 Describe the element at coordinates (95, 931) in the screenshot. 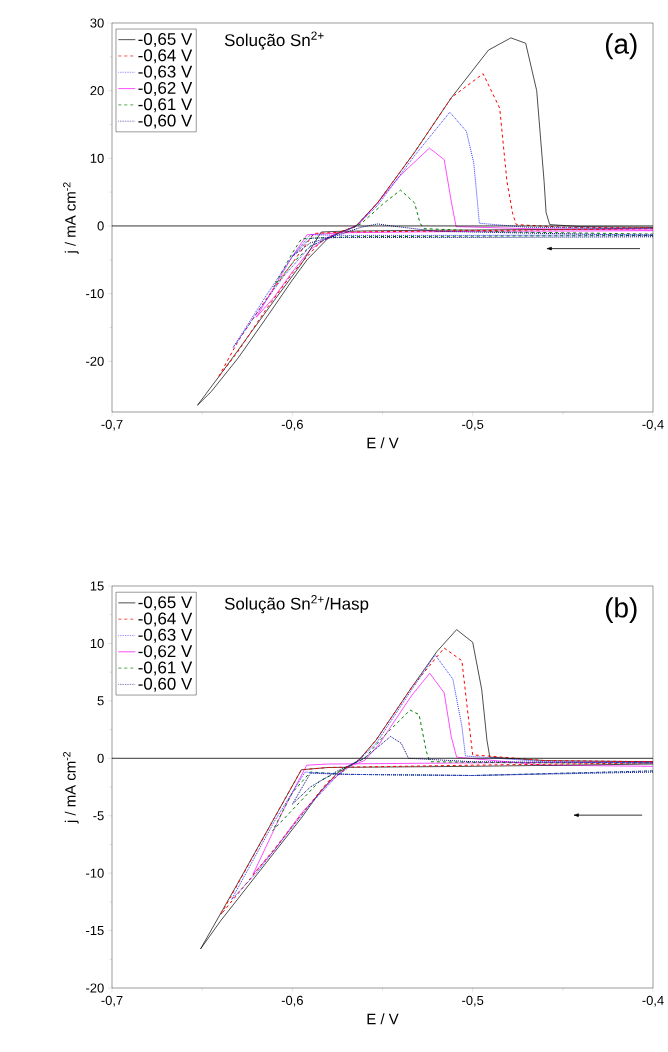

I see `y-tick-label: -15` at that location.